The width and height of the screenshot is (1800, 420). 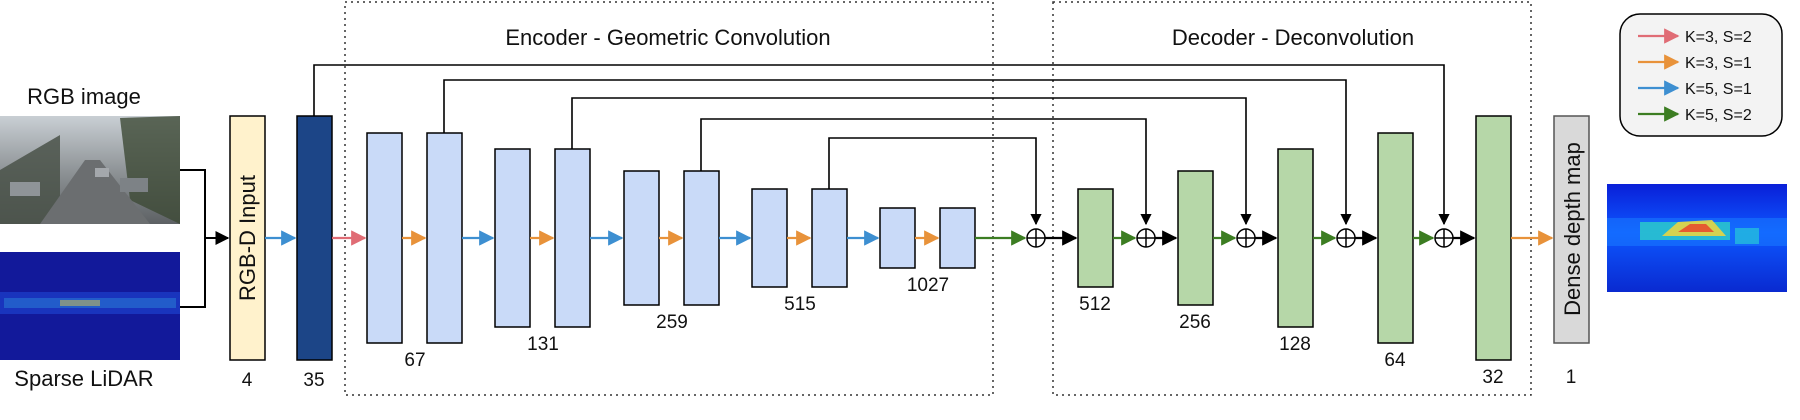 I want to click on encoder-title: Encoder - Geometric Convolution, so click(x=667, y=37).